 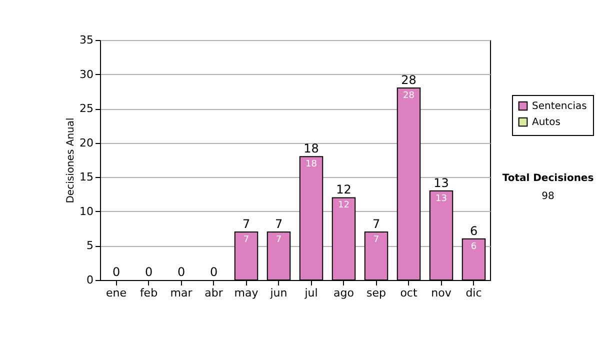 What do you see at coordinates (149, 293) in the screenshot?
I see `x-tick-label: feb` at bounding box center [149, 293].